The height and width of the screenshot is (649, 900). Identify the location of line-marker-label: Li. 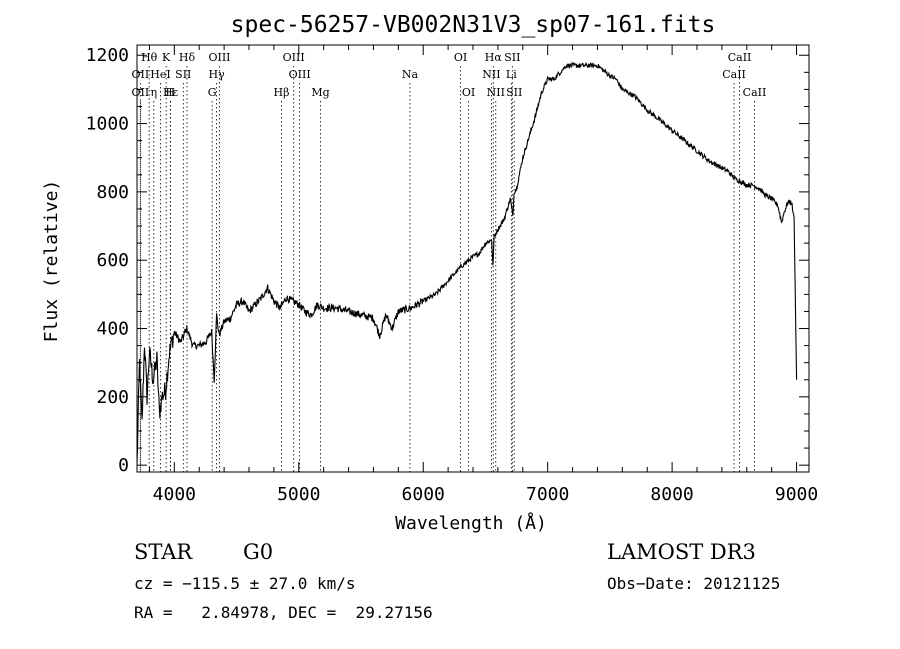
(511, 74).